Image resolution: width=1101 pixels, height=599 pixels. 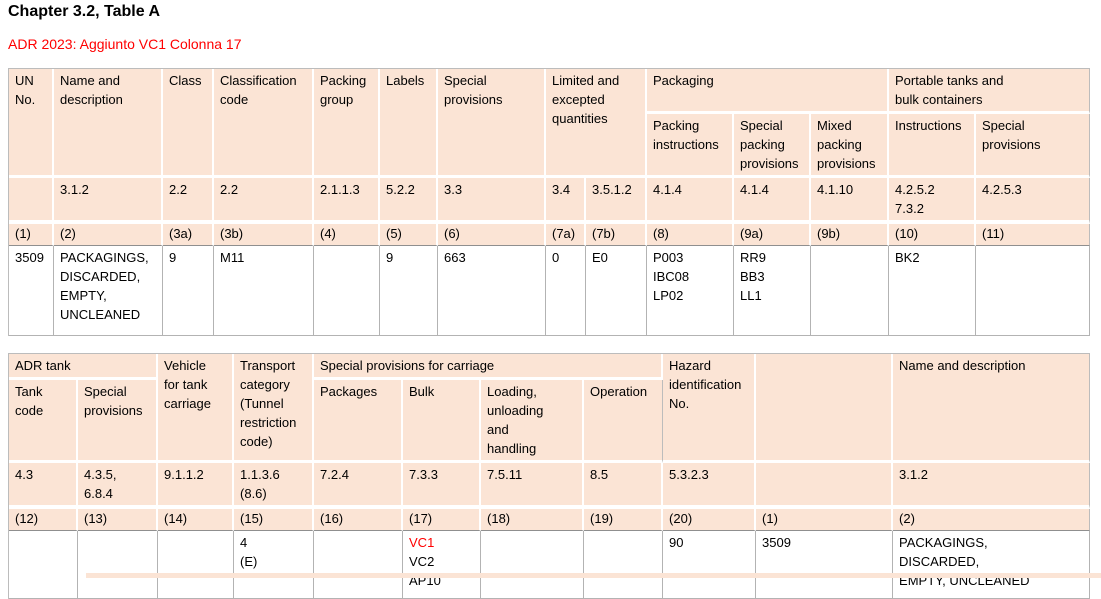 What do you see at coordinates (1033, 146) in the screenshot?
I see `header-portable-special-provisions: Special provisions` at bounding box center [1033, 146].